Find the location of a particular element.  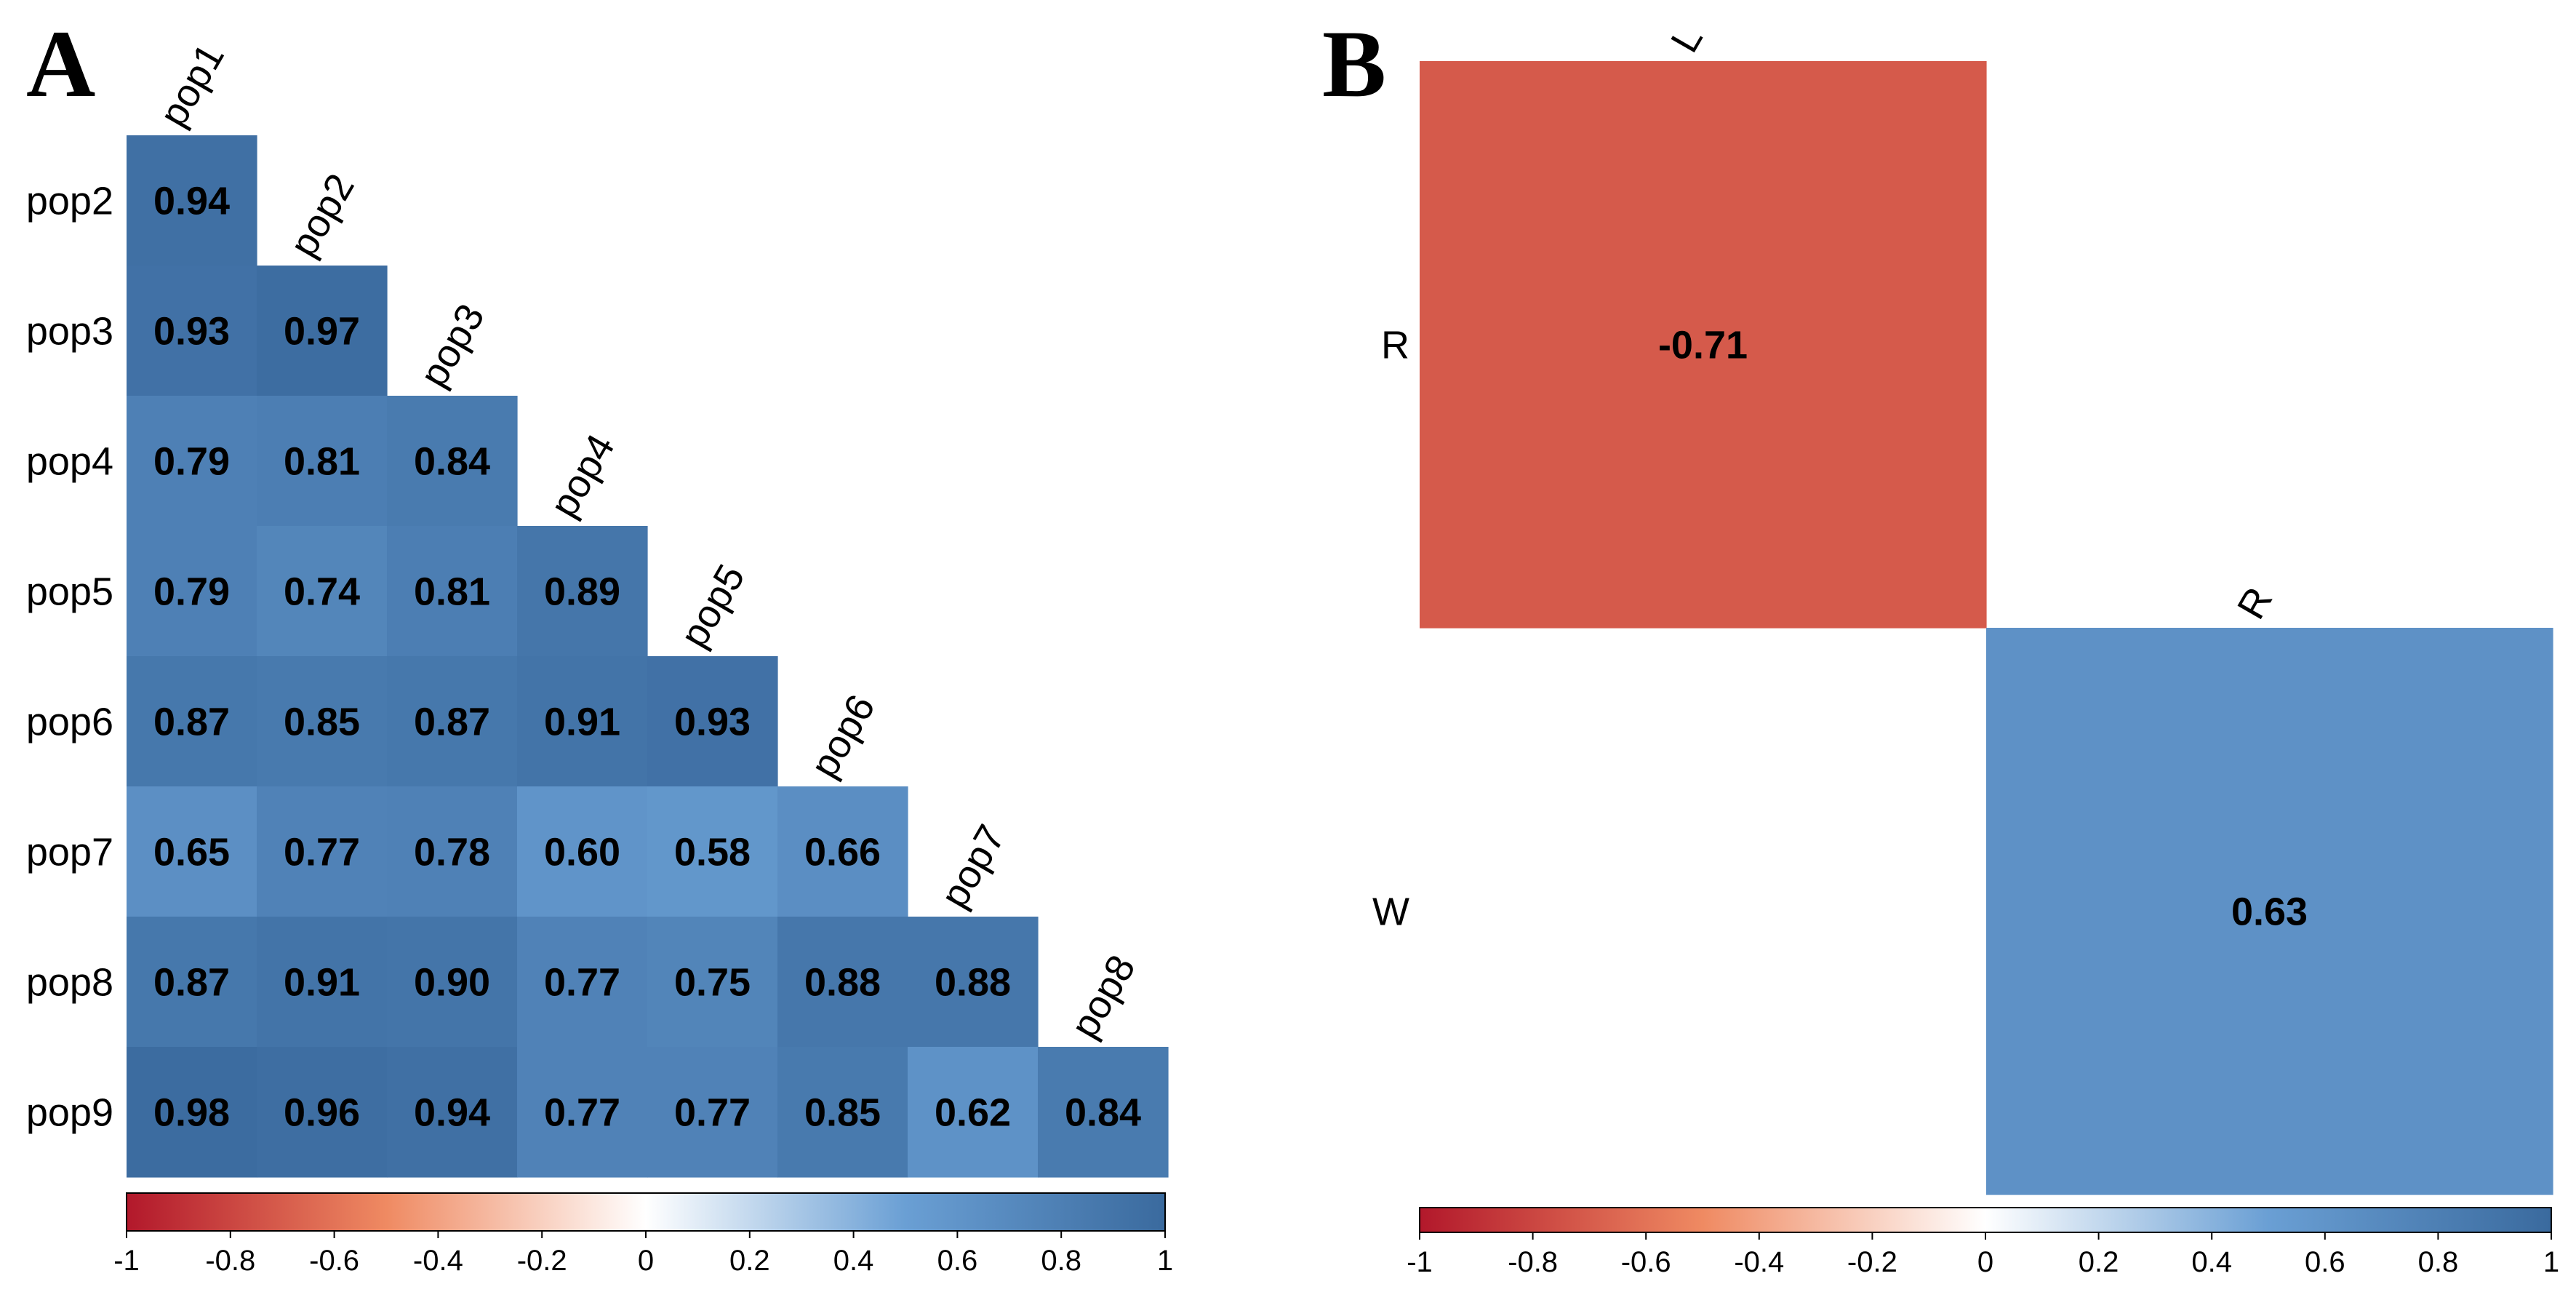

a-cell-value-r6-c3: 0.77 is located at coordinates (582, 983).